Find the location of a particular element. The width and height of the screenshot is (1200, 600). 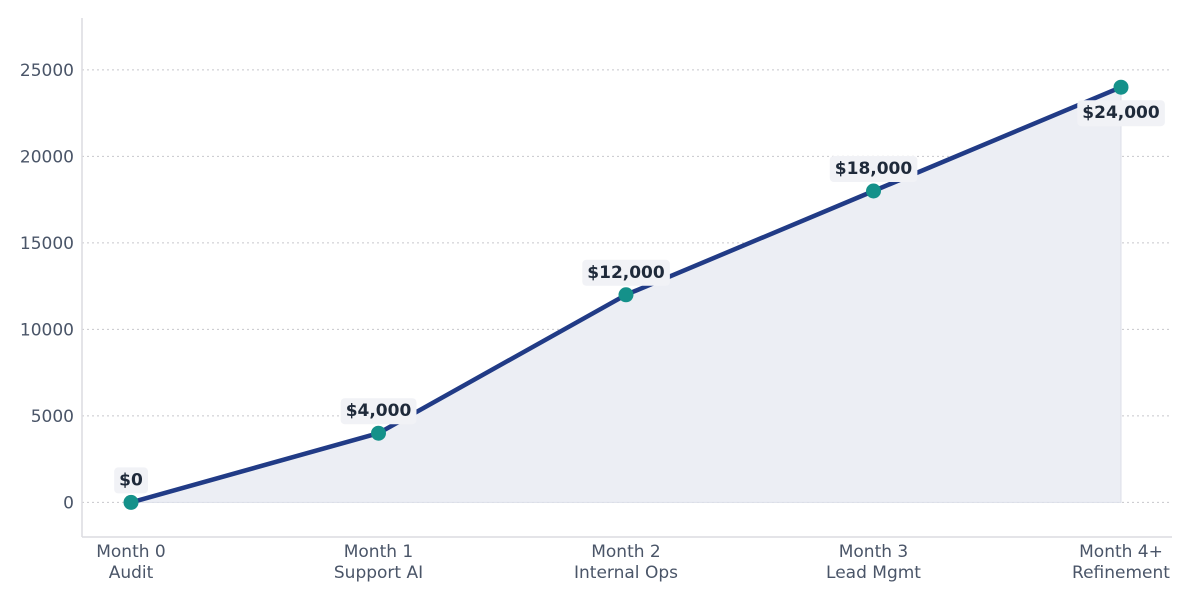

y-tick-label: 5000 is located at coordinates (52, 417).